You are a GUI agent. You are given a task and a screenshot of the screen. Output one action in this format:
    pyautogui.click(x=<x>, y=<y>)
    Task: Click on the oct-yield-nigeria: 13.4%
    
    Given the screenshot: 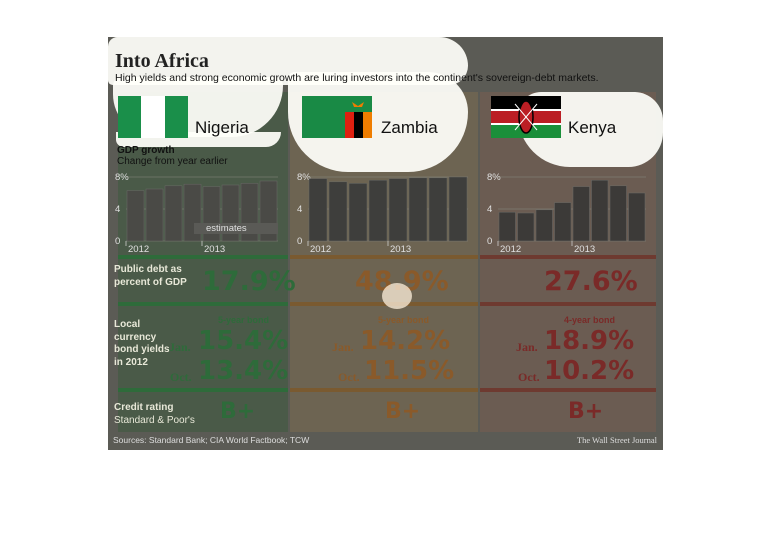 What is the action you would take?
    pyautogui.click(x=243, y=371)
    